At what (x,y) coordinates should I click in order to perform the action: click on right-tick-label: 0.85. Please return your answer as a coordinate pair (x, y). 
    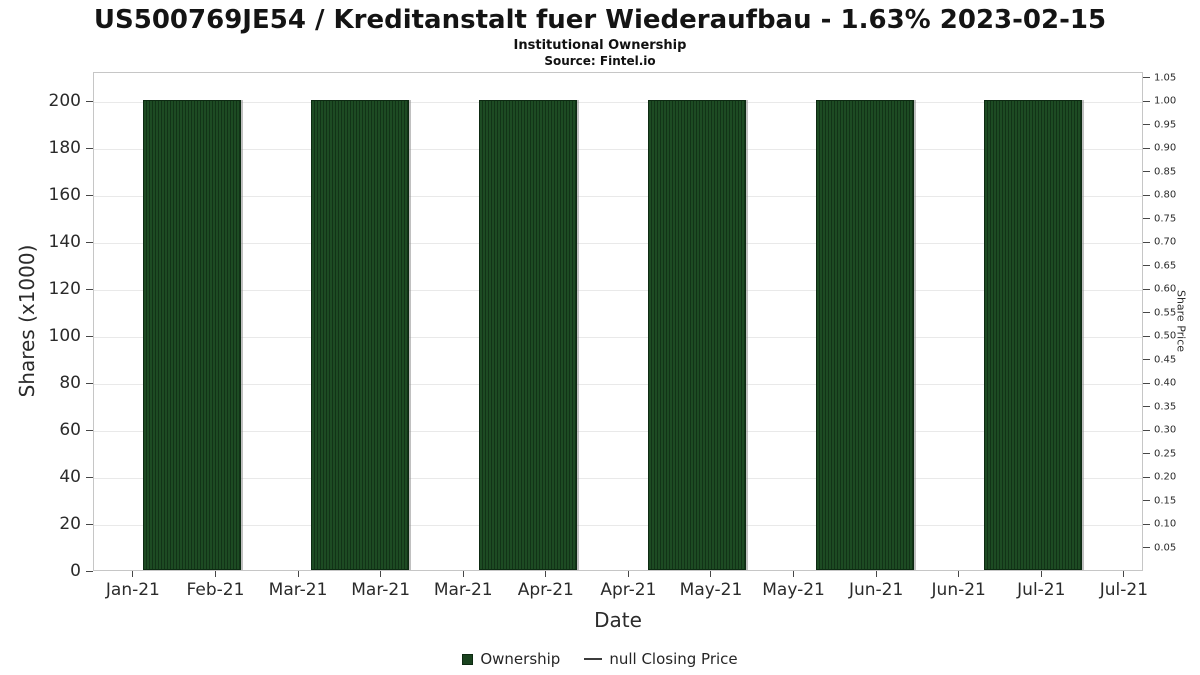
    Looking at the image, I should click on (1165, 172).